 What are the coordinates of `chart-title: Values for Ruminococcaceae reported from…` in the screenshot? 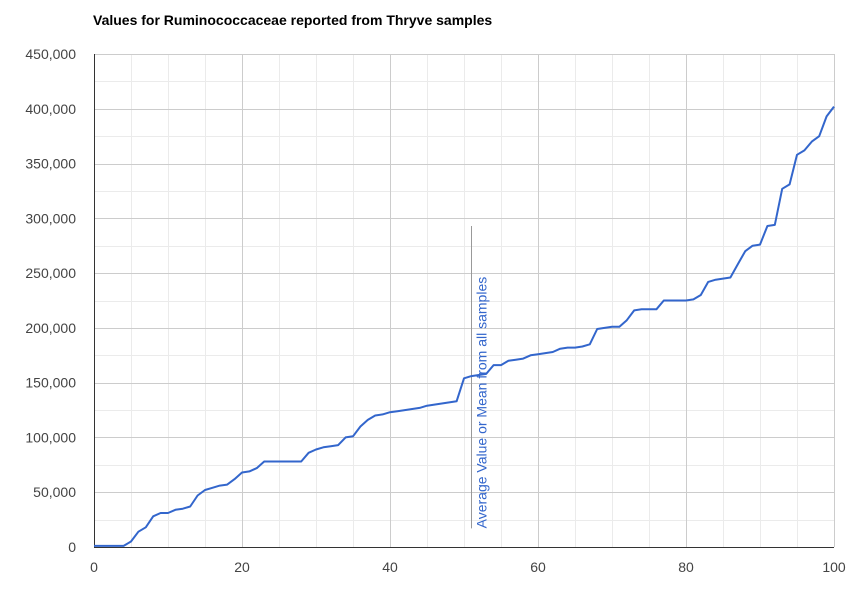 It's located at (293, 20).